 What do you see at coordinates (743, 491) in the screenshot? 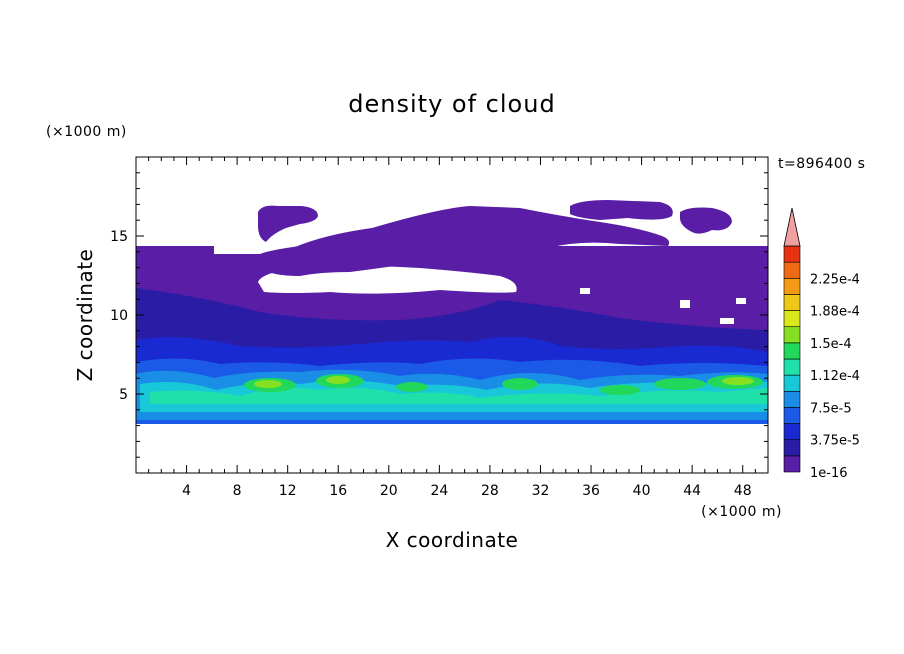
I see `x-tick-label: 48` at bounding box center [743, 491].